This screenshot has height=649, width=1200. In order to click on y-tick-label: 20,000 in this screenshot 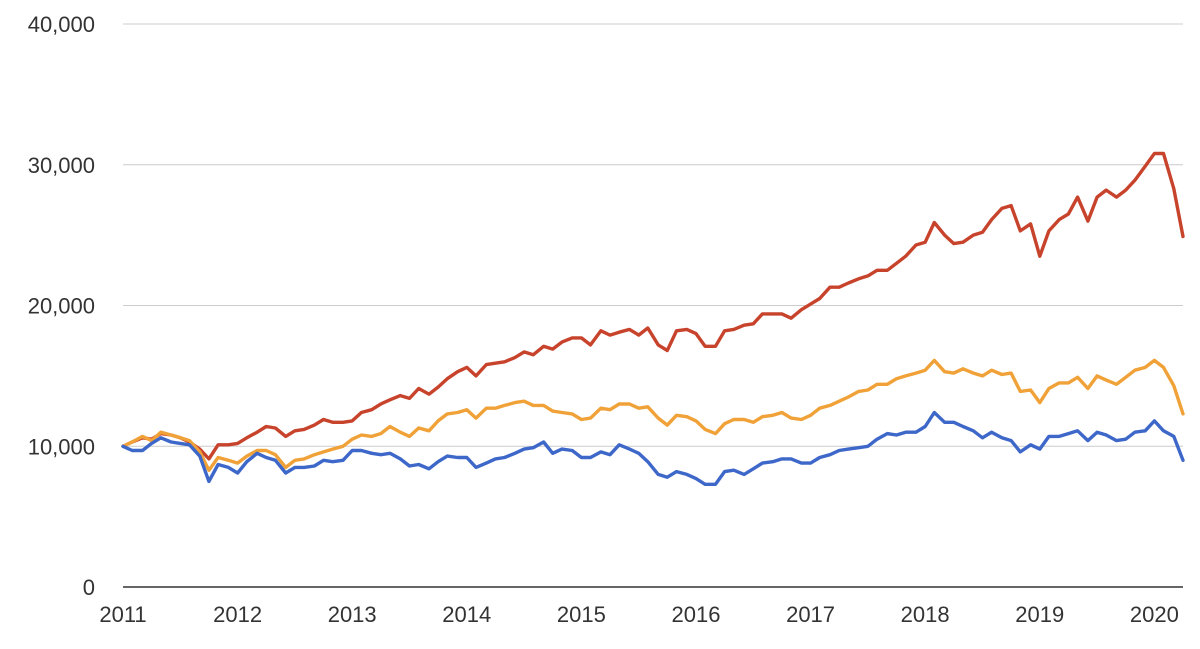, I will do `click(61, 306)`.